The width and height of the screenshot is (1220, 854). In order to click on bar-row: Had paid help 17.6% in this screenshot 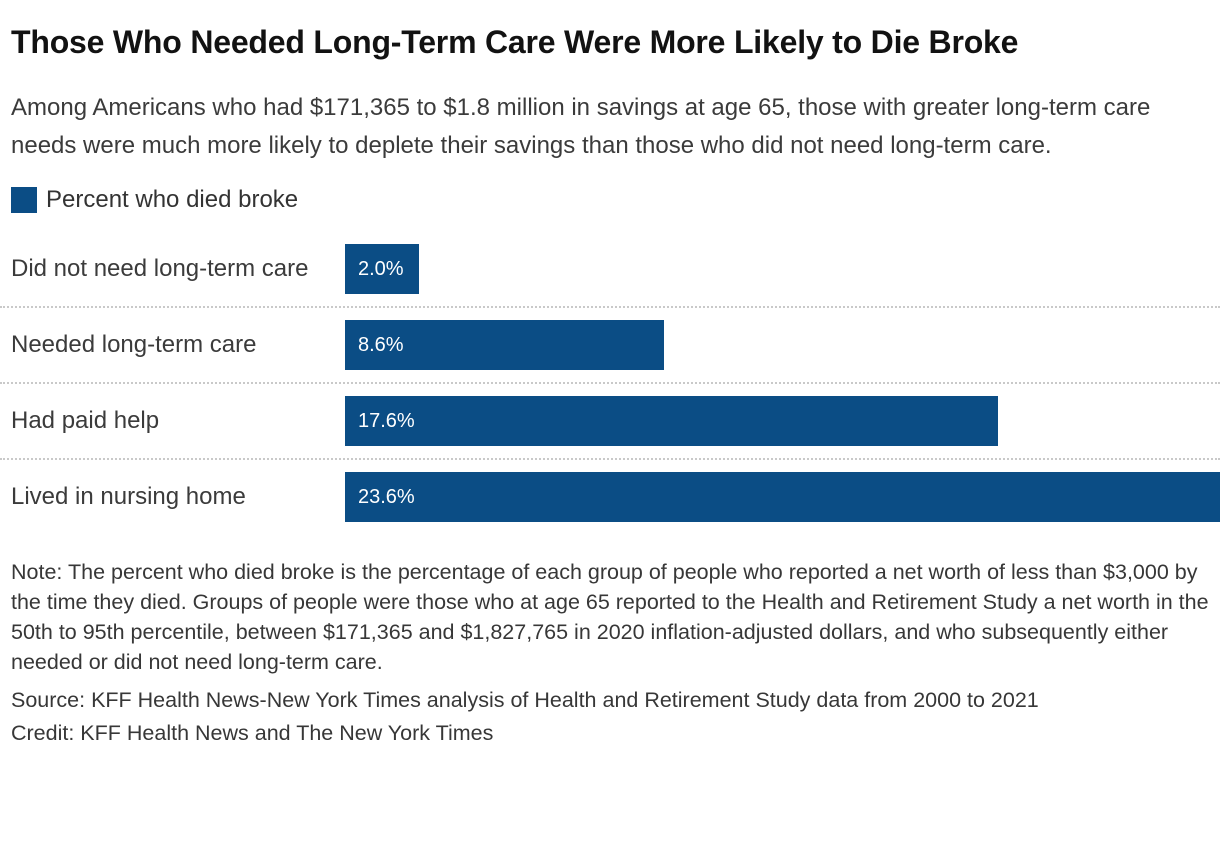, I will do `click(610, 422)`.